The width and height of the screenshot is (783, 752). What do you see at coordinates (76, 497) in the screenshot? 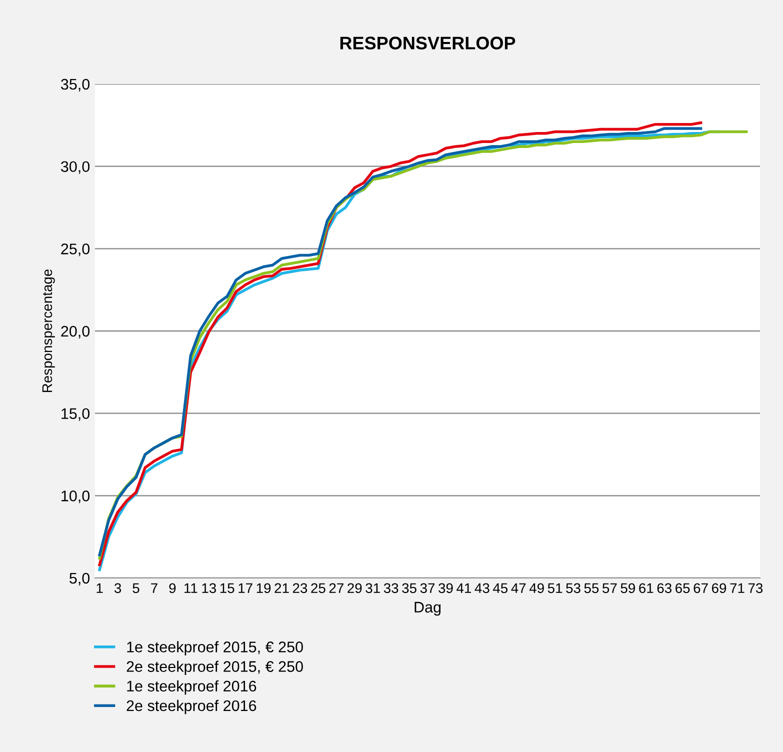
I see `y-tick-label: 10,0` at bounding box center [76, 497].